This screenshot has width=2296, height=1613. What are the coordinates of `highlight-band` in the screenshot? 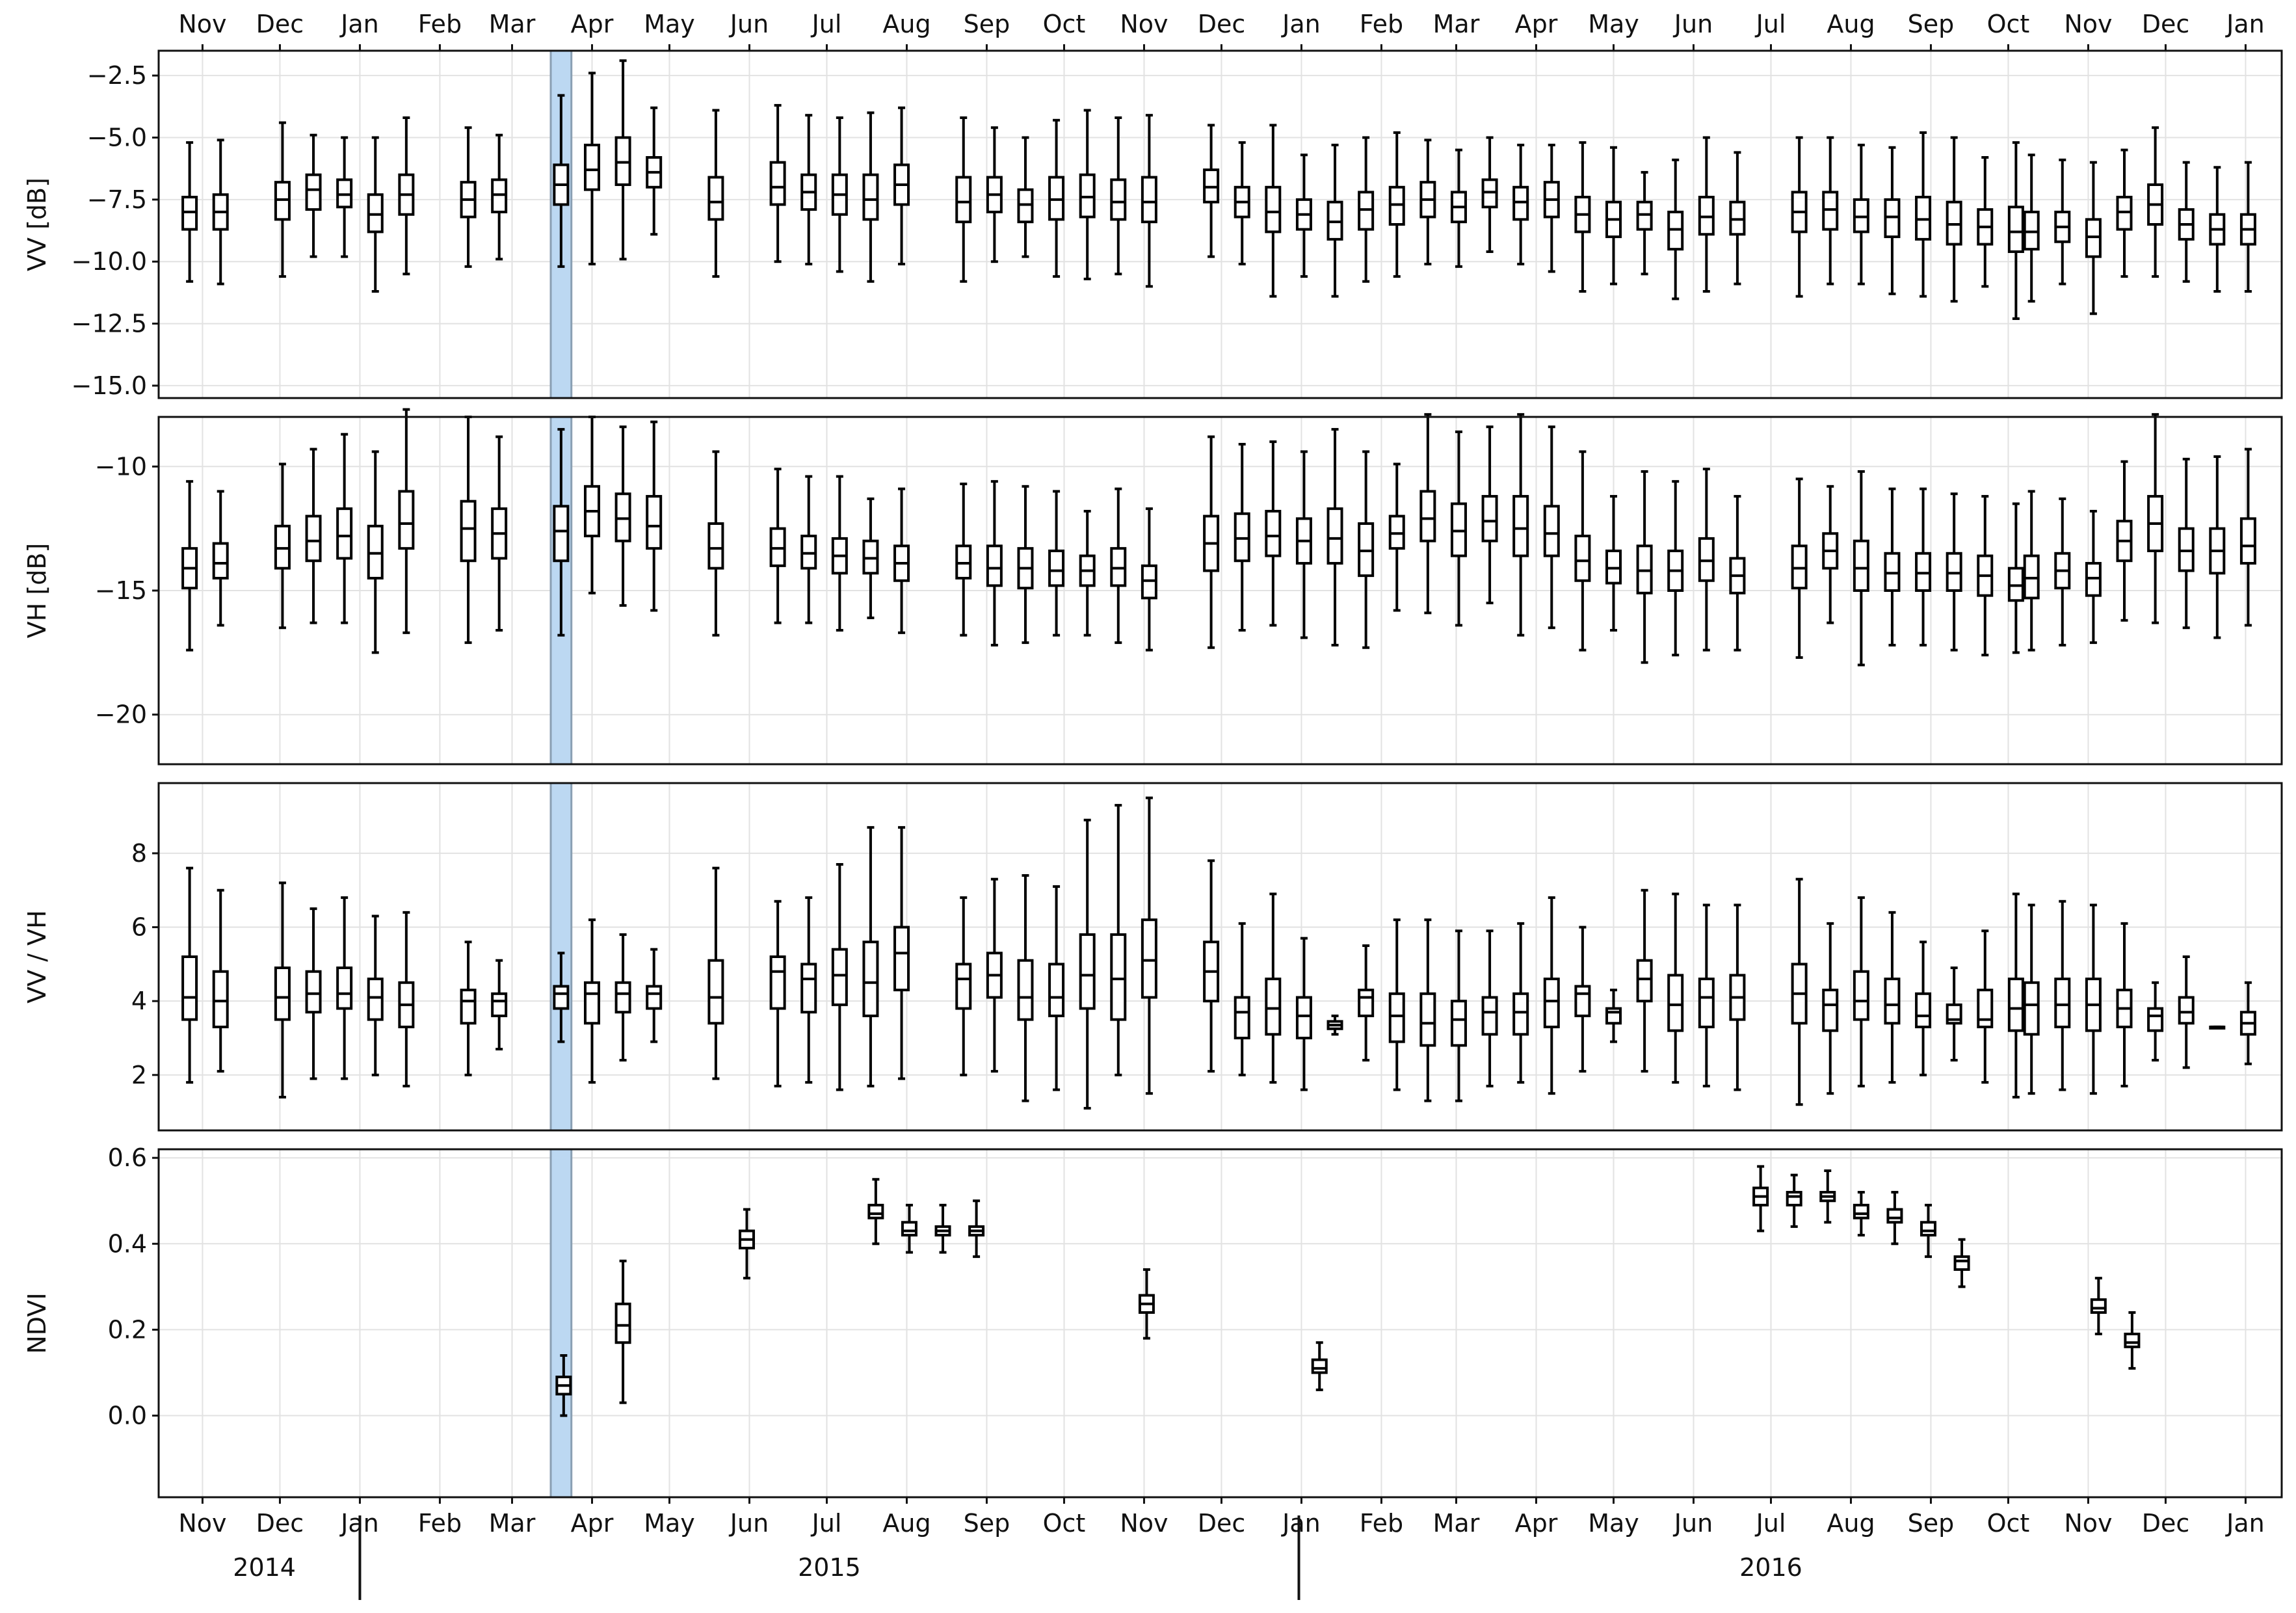 It's located at (561, 1323).